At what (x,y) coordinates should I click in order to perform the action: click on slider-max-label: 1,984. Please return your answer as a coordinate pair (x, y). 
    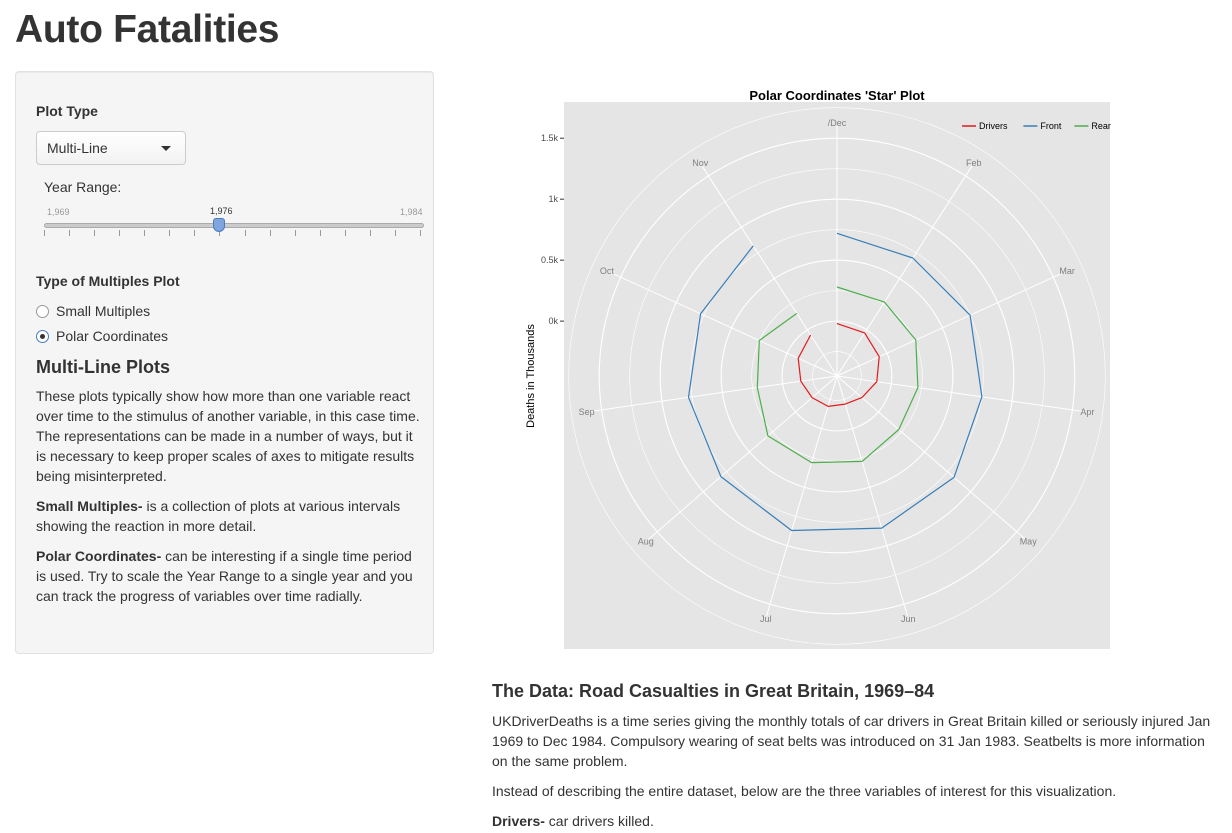
    Looking at the image, I should click on (411, 212).